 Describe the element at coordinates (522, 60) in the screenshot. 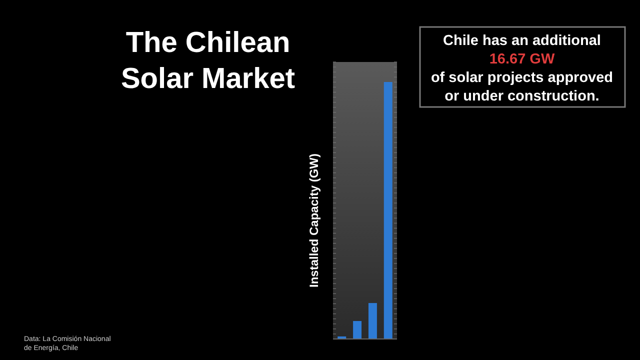

I see `text: 16.67 GW` at that location.